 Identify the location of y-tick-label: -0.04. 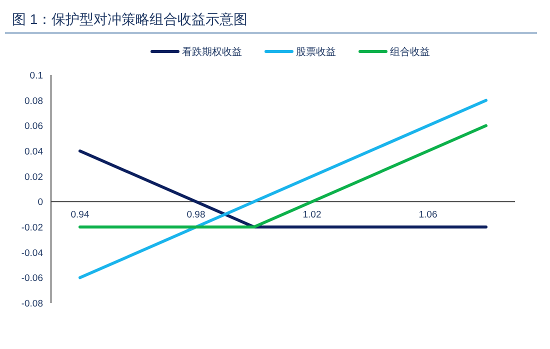
(32, 253).